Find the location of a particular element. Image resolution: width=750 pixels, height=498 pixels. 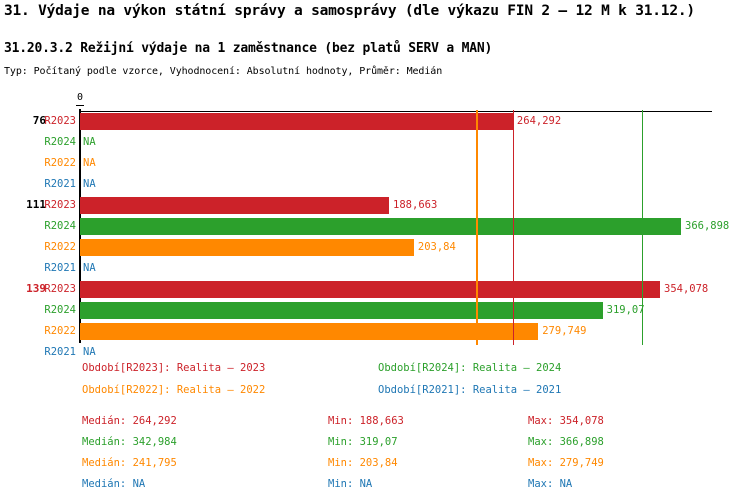

stat-median: Medián: NA is located at coordinates (114, 484).